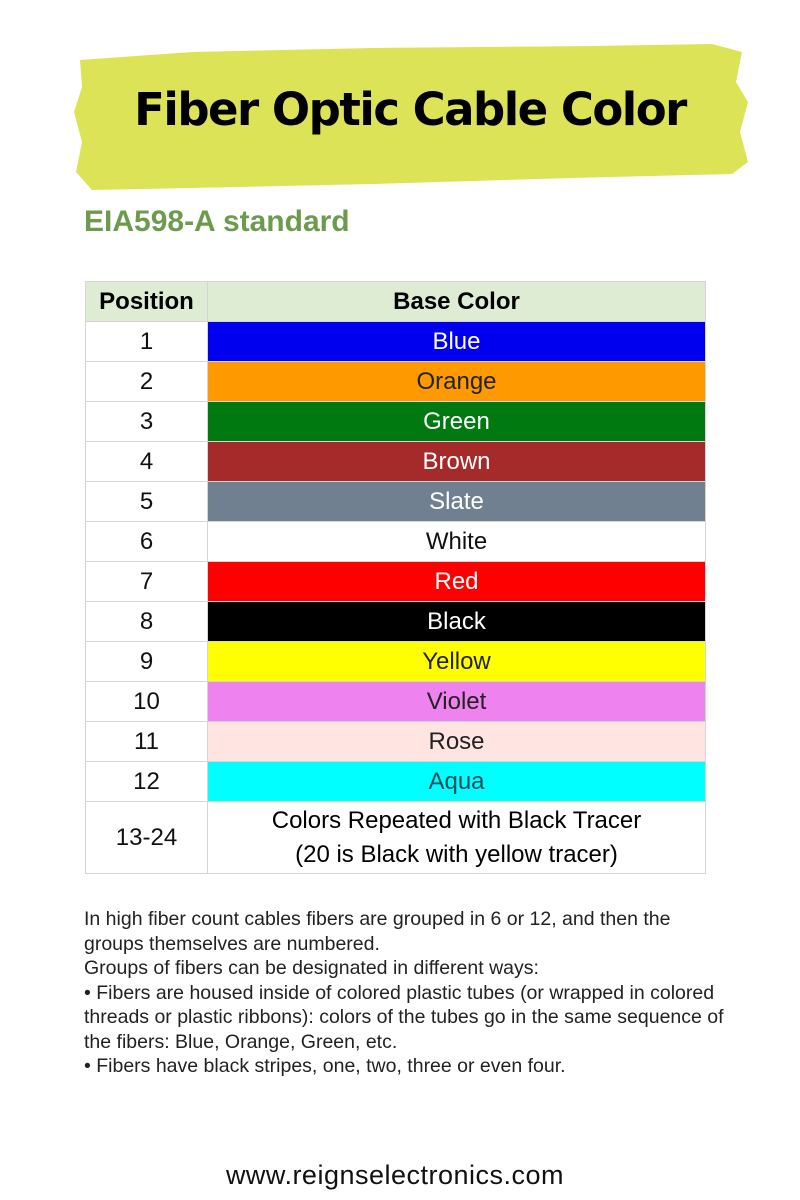 Image resolution: width=800 pixels, height=1200 pixels. Describe the element at coordinates (456, 421) in the screenshot. I see `color-cell: Green` at that location.